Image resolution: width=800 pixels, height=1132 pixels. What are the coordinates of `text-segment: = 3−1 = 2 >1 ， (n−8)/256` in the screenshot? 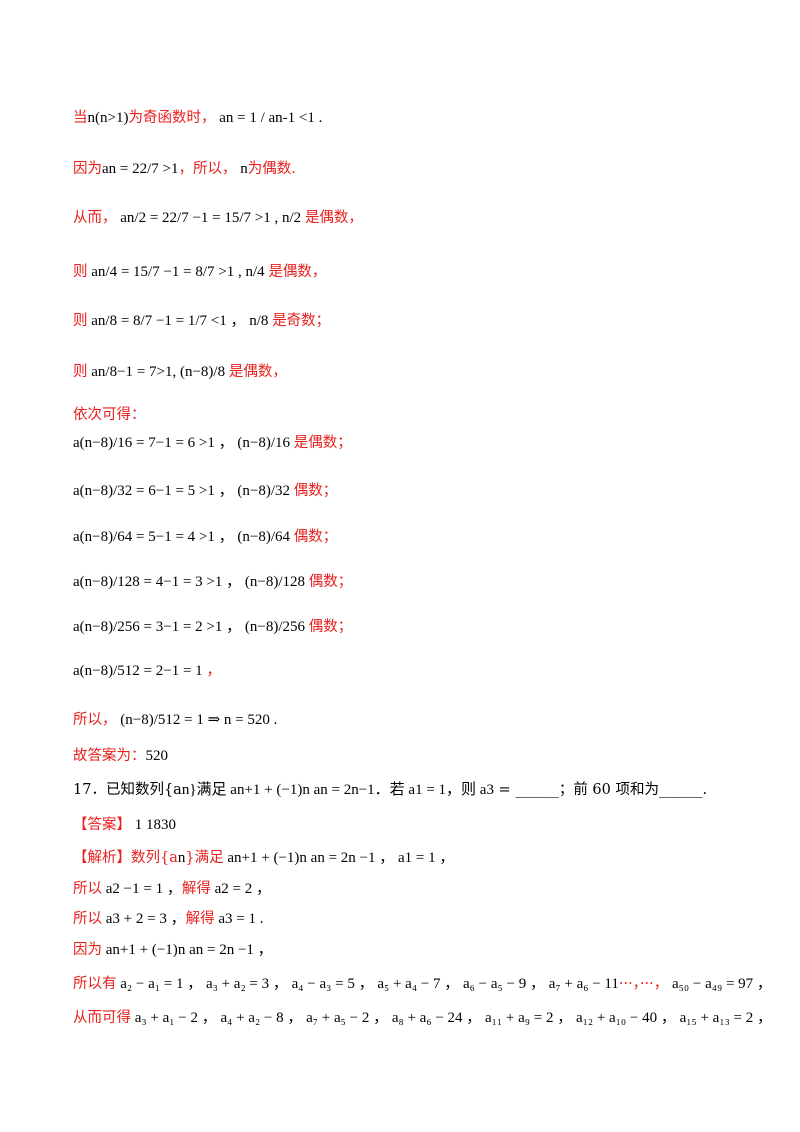 It's located at (224, 627).